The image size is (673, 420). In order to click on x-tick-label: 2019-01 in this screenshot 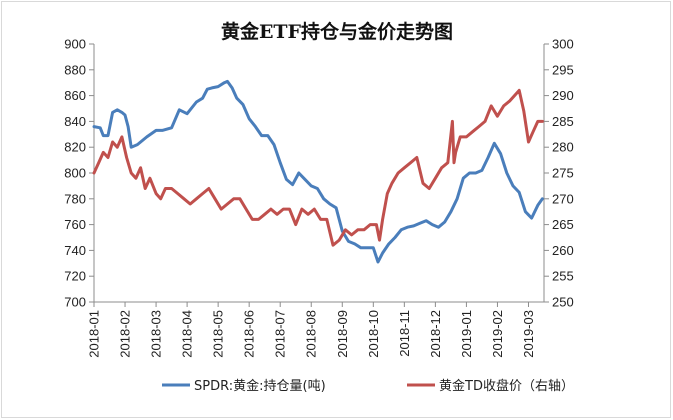, I will do `click(466, 334)`.